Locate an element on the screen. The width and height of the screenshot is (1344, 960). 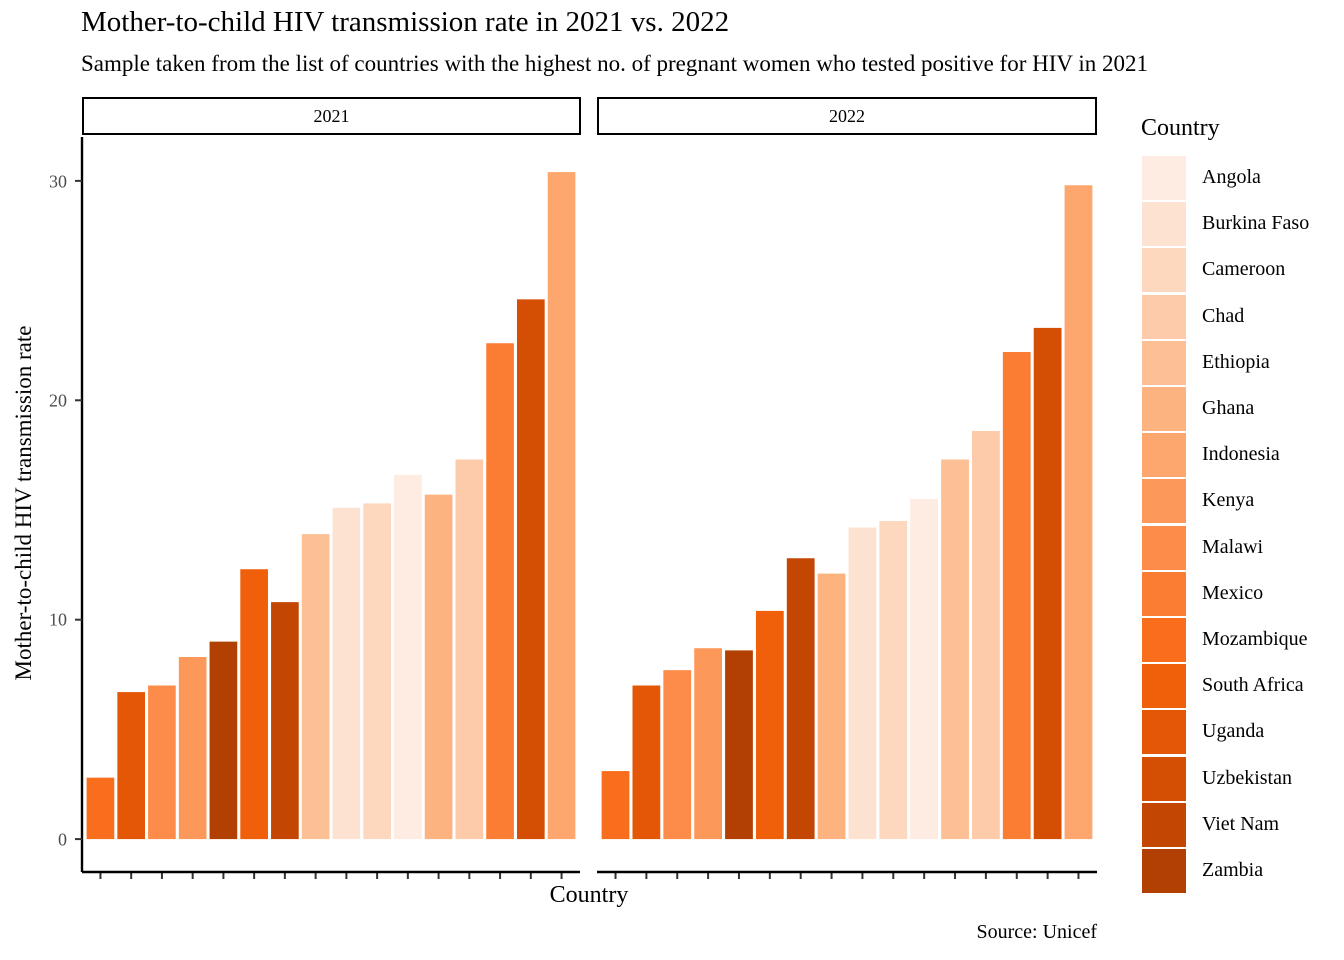
legend-item-chad: Chad is located at coordinates (1242, 317).